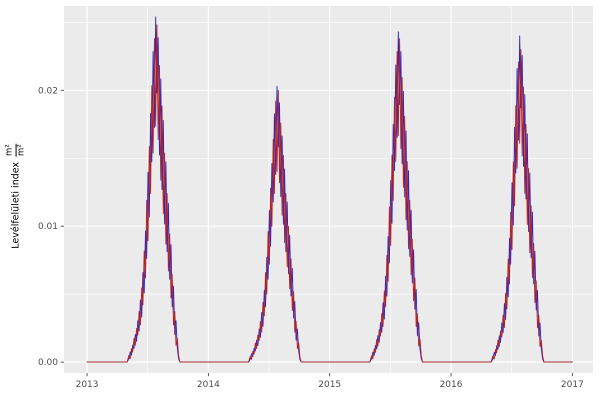 This screenshot has height=400, width=600. Describe the element at coordinates (21, 150) in the screenshot. I see `y-axis-unit-denominator: m²` at that location.